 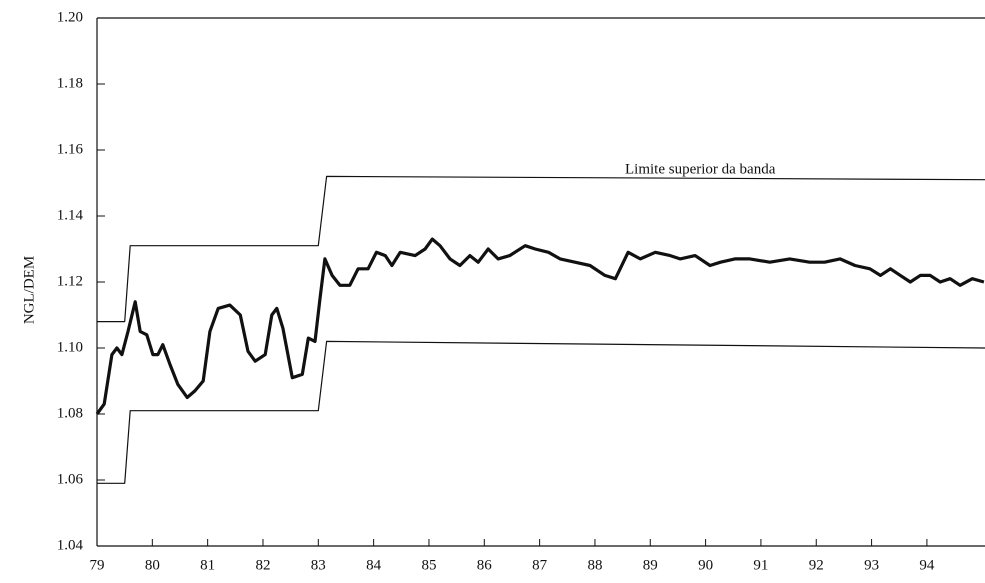 What do you see at coordinates (700, 169) in the screenshot?
I see `annotation: Limite superior da banda` at bounding box center [700, 169].